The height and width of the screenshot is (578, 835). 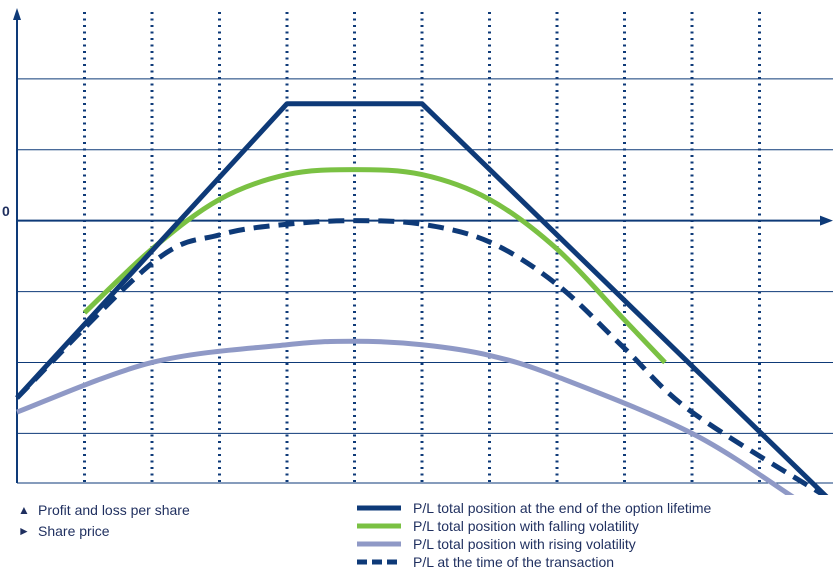 What do you see at coordinates (74, 530) in the screenshot?
I see `legend-axis-x-label: Share price` at bounding box center [74, 530].